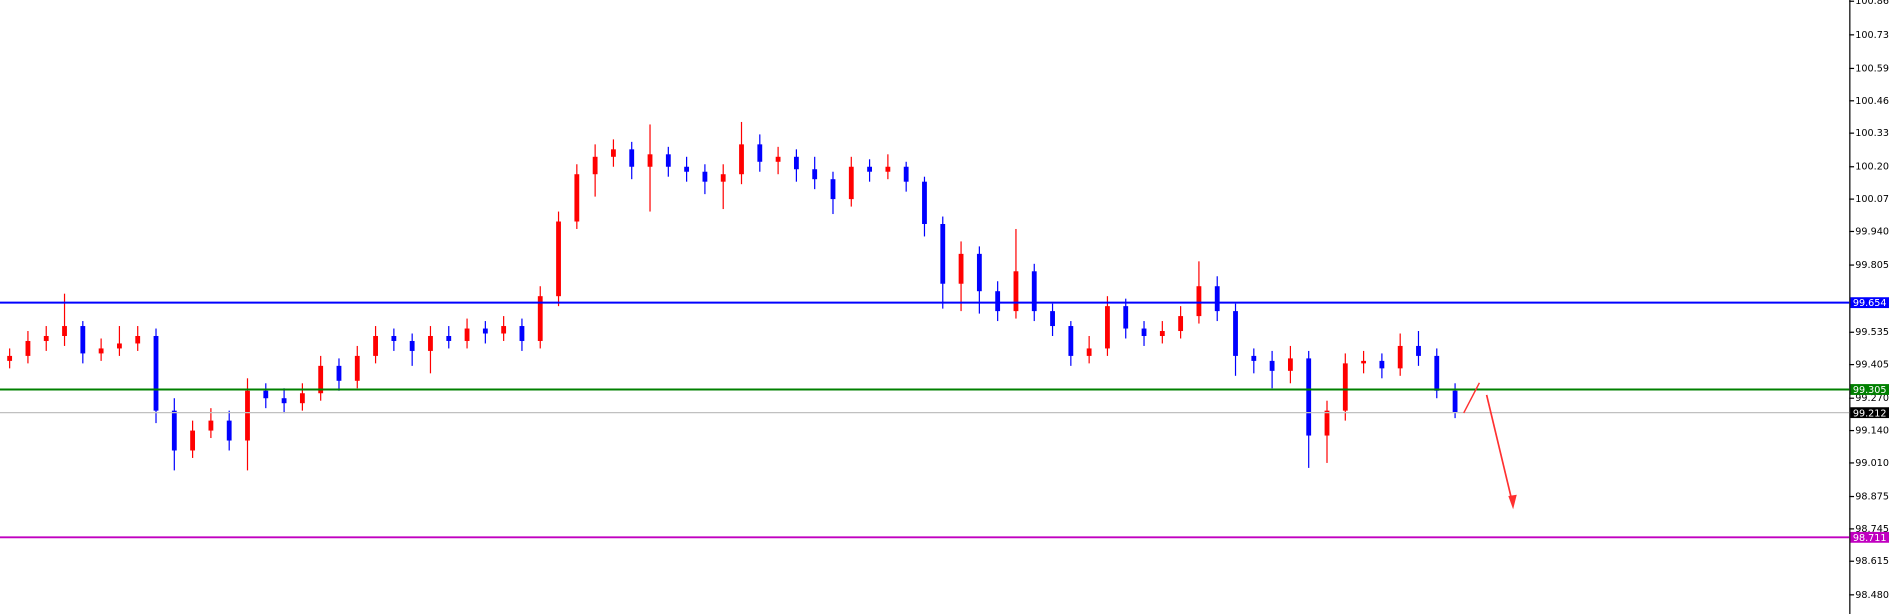 Image resolution: width=1889 pixels, height=614 pixels. I want to click on level-label: 99.212, so click(1870, 413).